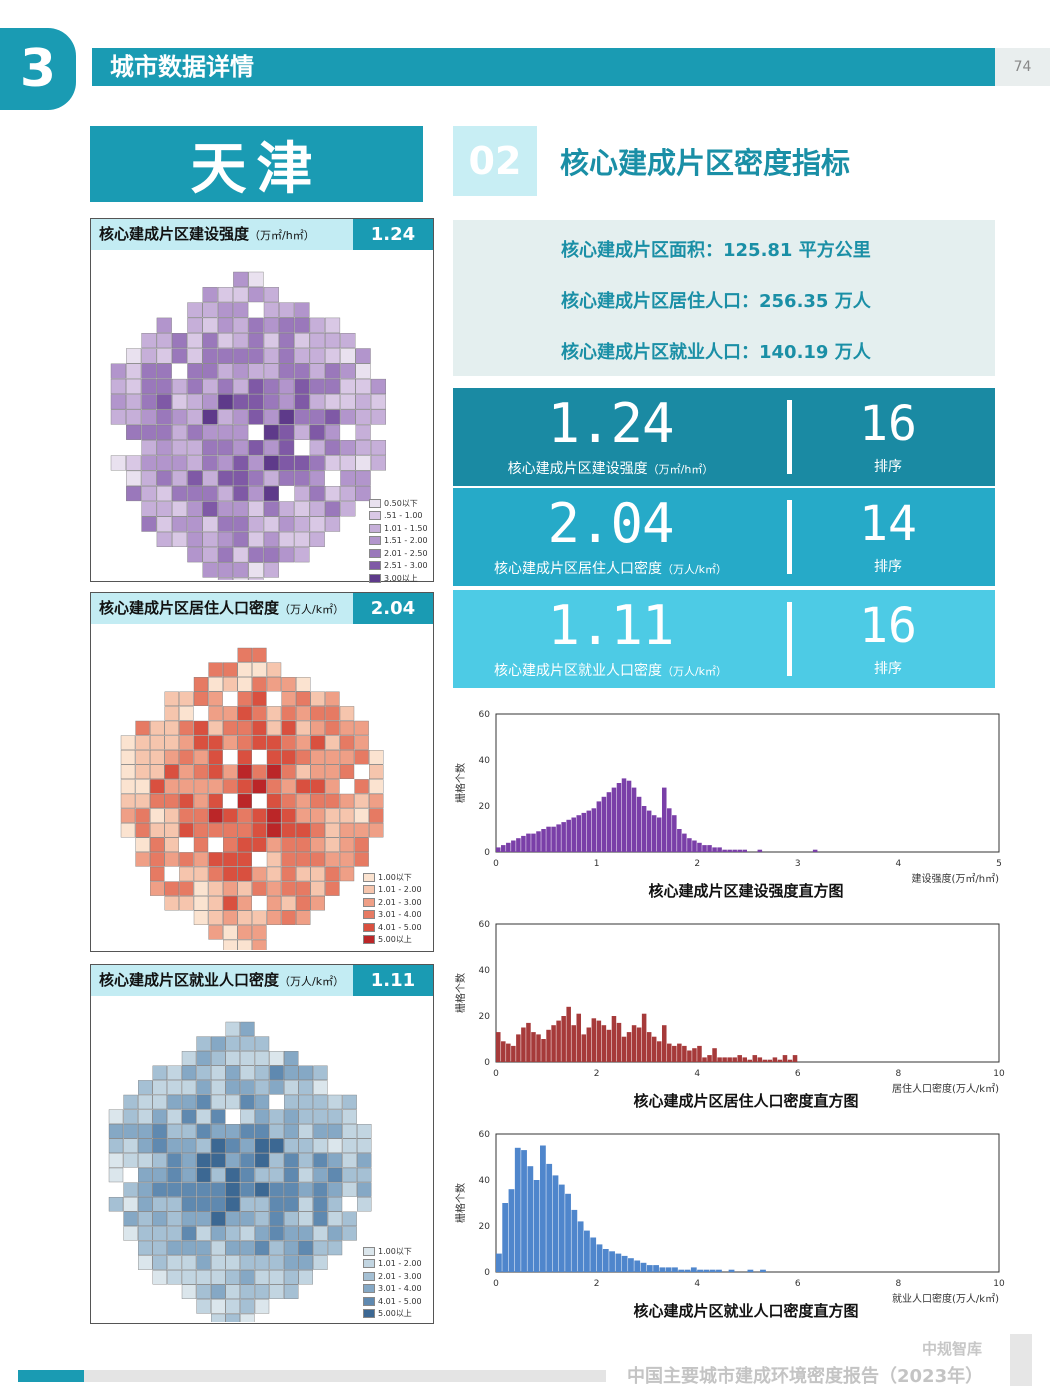  I want to click on legend-item: 2.01 - 2.50, so click(398, 553).